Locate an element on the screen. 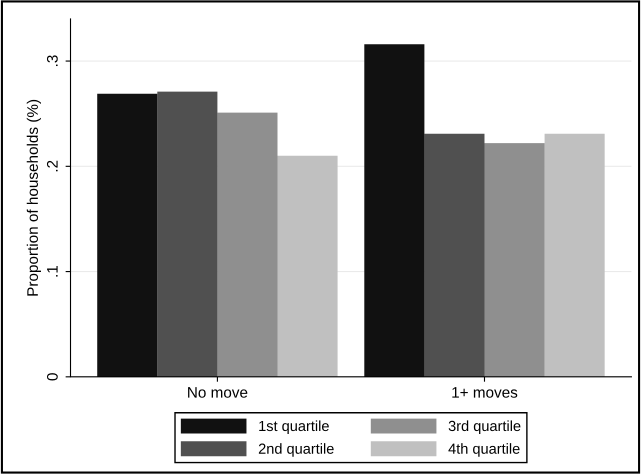 The image size is (641, 474). legend-label: 1st quartile is located at coordinates (294, 427).